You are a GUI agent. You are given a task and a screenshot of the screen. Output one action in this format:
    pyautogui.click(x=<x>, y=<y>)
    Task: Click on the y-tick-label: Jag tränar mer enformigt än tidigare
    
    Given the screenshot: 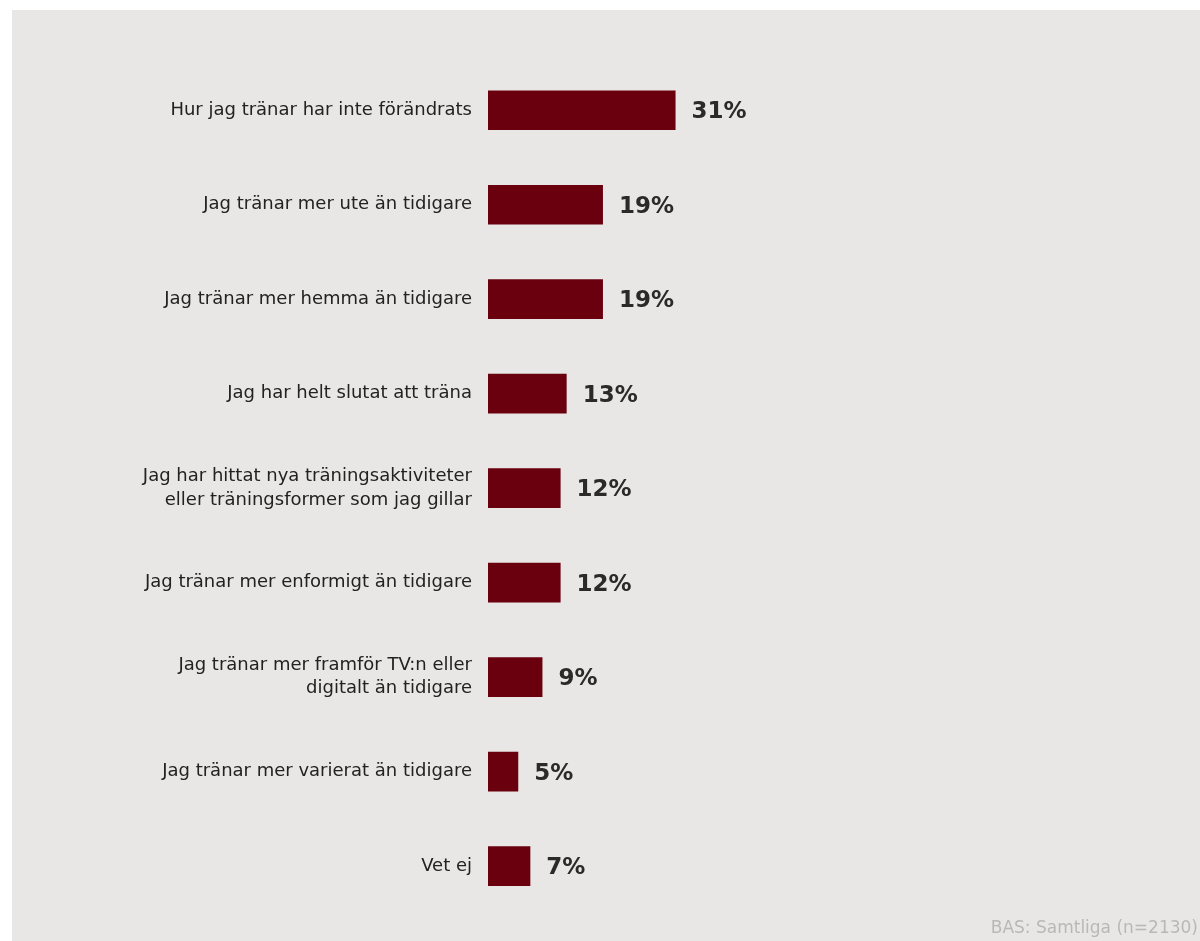 What is the action you would take?
    pyautogui.click(x=307, y=581)
    